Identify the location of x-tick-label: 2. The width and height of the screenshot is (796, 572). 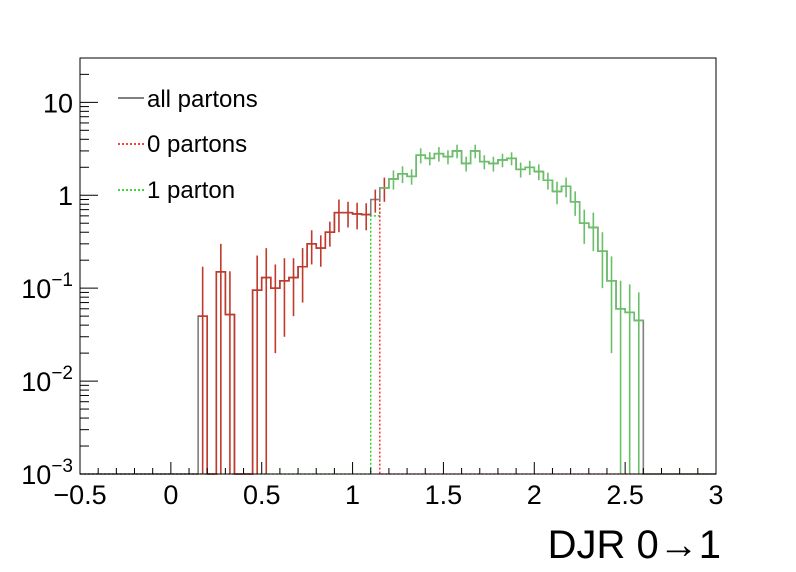
(534, 495).